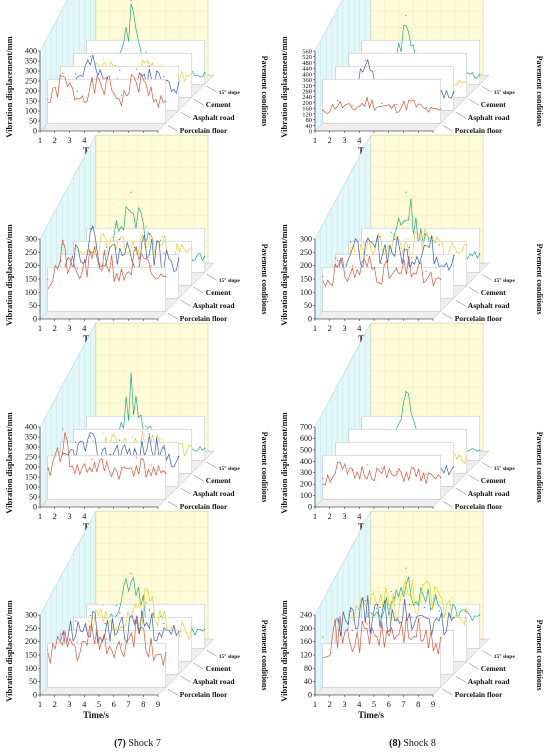 The height and width of the screenshot is (753, 550). Describe the element at coordinates (31, 437) in the screenshot. I see `y-tick-label: 350` at that location.